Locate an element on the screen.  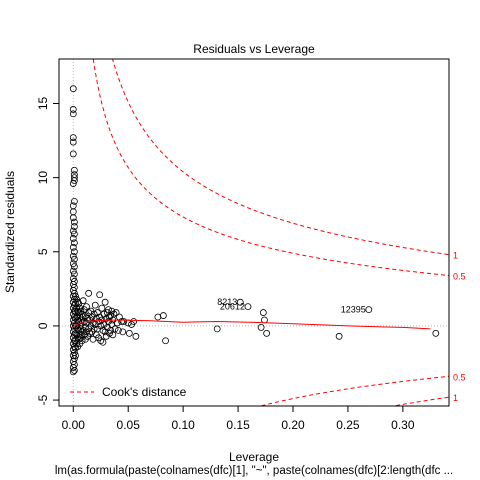
y-axis: -5 0 5 10 15 is located at coordinates (48, 250).